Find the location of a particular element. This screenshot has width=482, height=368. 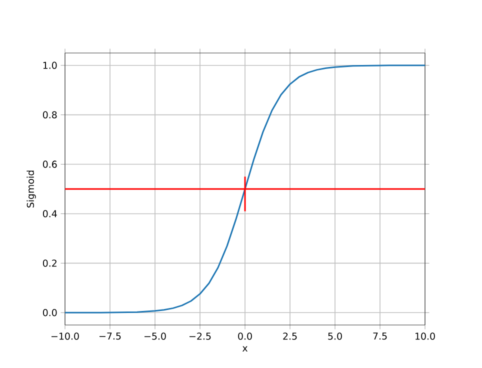

x-tick-label: 10.0 is located at coordinates (425, 336).